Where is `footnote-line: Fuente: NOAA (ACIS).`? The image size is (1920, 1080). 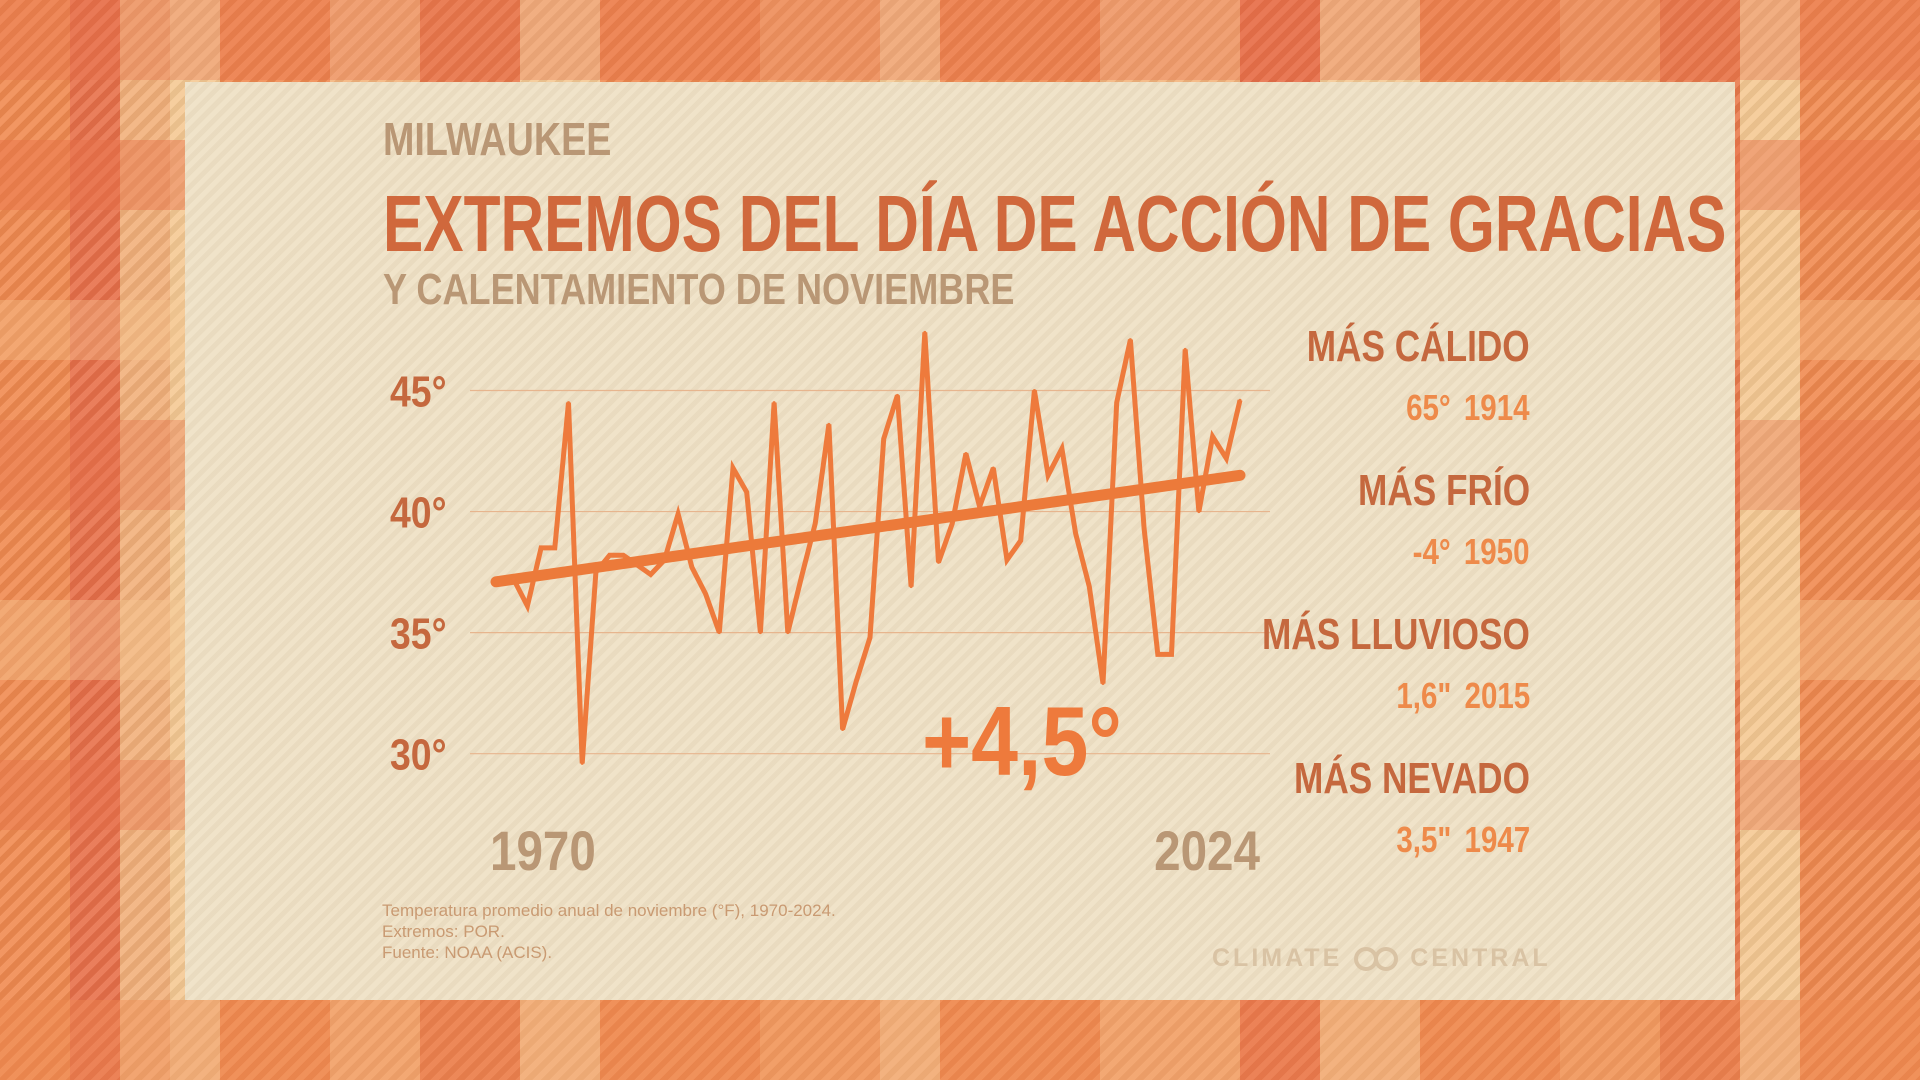
footnote-line: Fuente: NOAA (ACIS). is located at coordinates (467, 952).